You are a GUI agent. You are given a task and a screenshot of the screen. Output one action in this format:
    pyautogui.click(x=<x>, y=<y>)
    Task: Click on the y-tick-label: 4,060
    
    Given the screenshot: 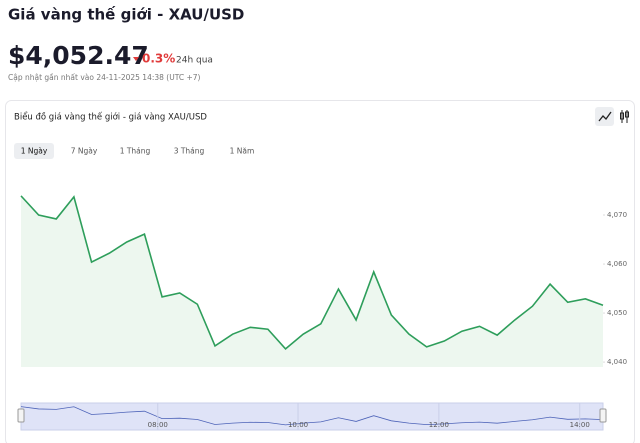 What is the action you would take?
    pyautogui.click(x=617, y=264)
    